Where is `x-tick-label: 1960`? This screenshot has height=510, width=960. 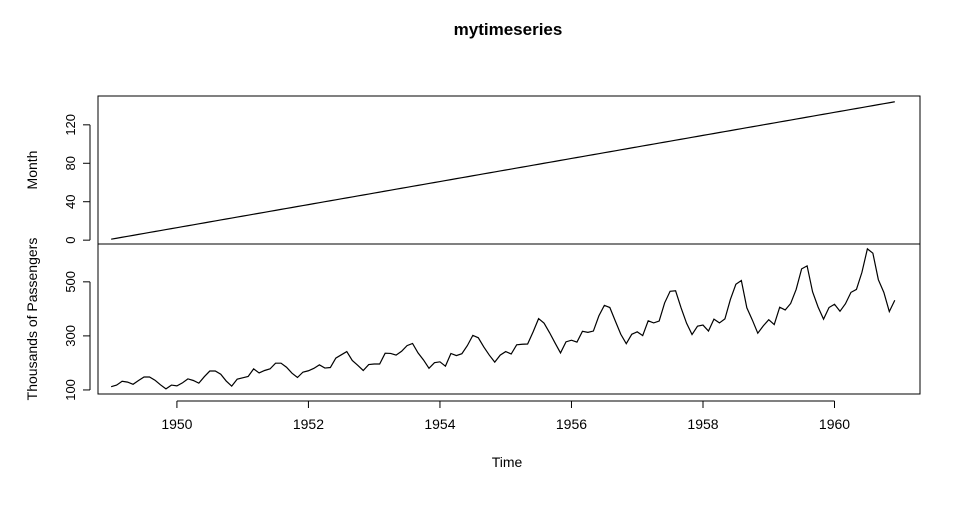 x-tick-label: 1960 is located at coordinates (834, 424).